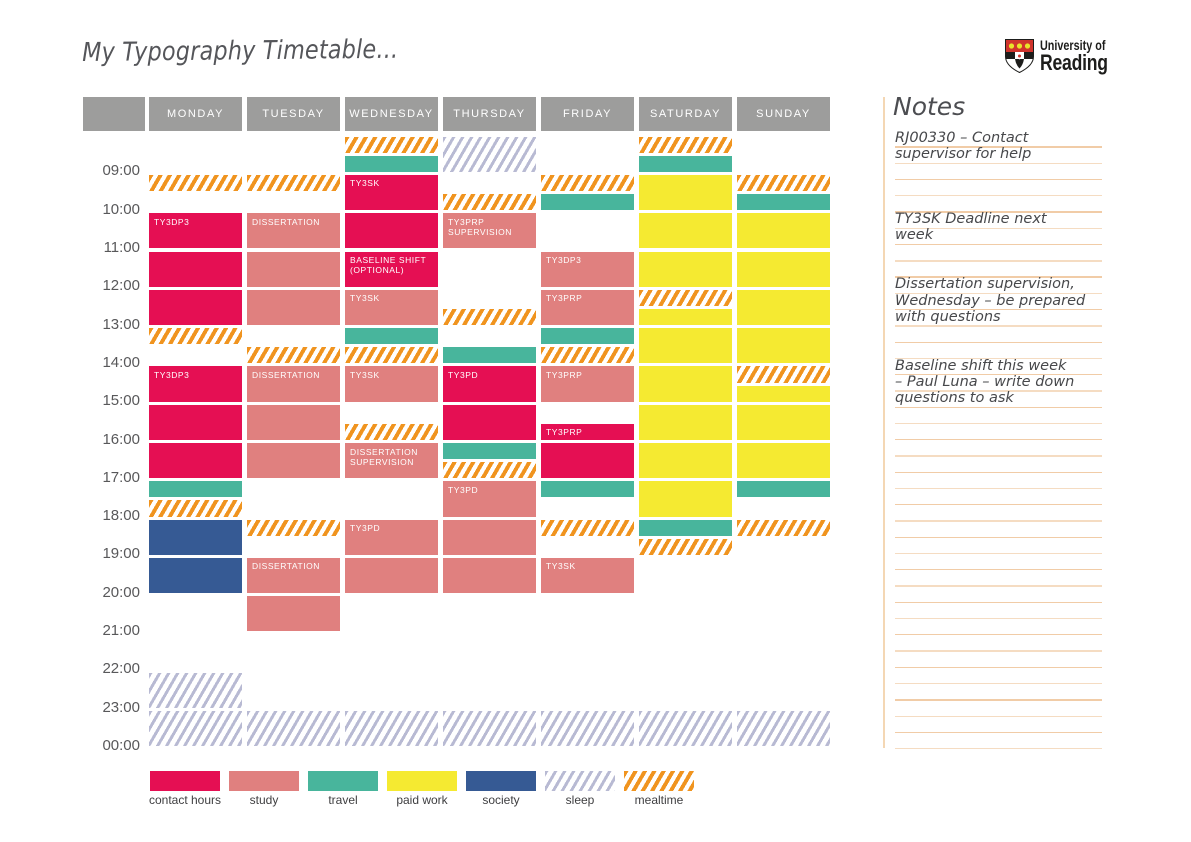 The image size is (1191, 842). I want to click on block-saturday-1800-travel, so click(685, 527).